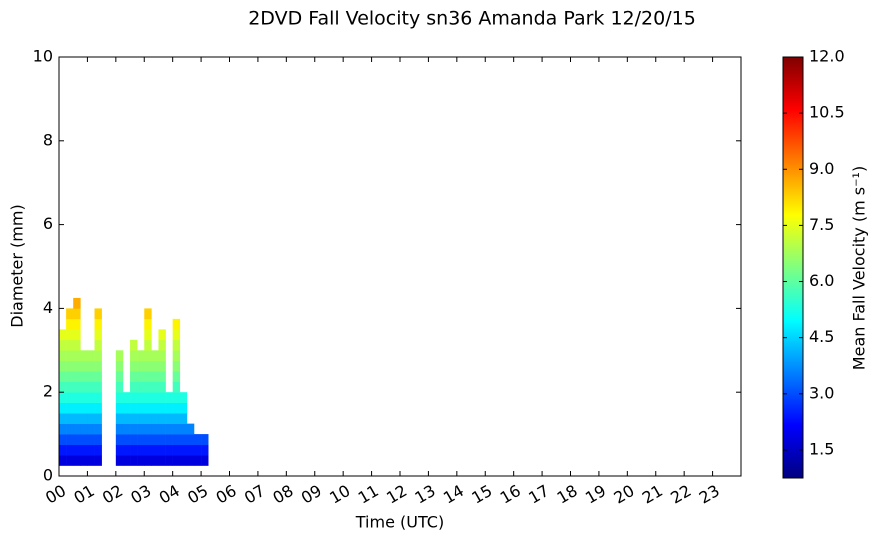  I want to click on x-tick-label: 00, so click(55, 494).